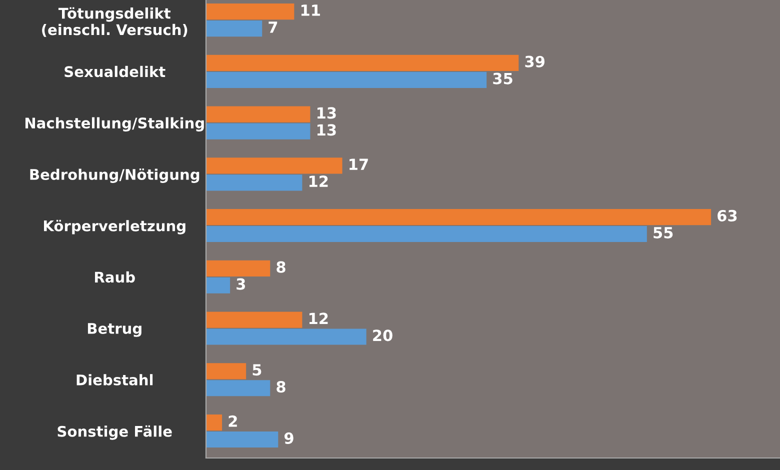 This screenshot has height=470, width=780. I want to click on data-label: 5, so click(257, 370).